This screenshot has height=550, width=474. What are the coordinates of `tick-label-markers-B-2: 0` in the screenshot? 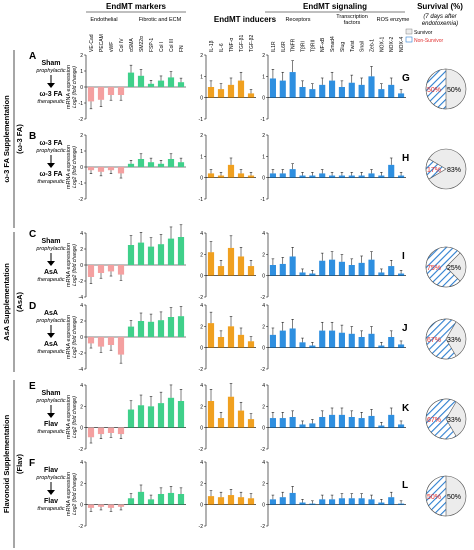 It's located at (81, 168).